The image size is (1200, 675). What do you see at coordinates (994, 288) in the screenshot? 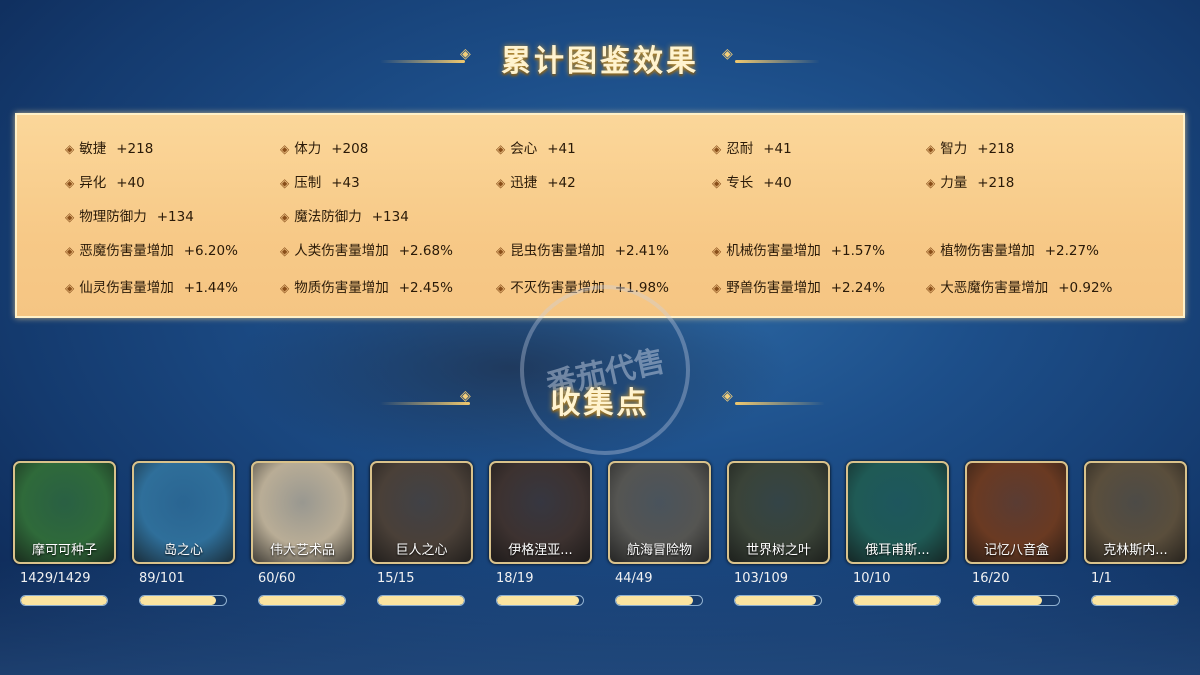
I see `stat-name: 大恶魔伤害量增加` at bounding box center [994, 288].